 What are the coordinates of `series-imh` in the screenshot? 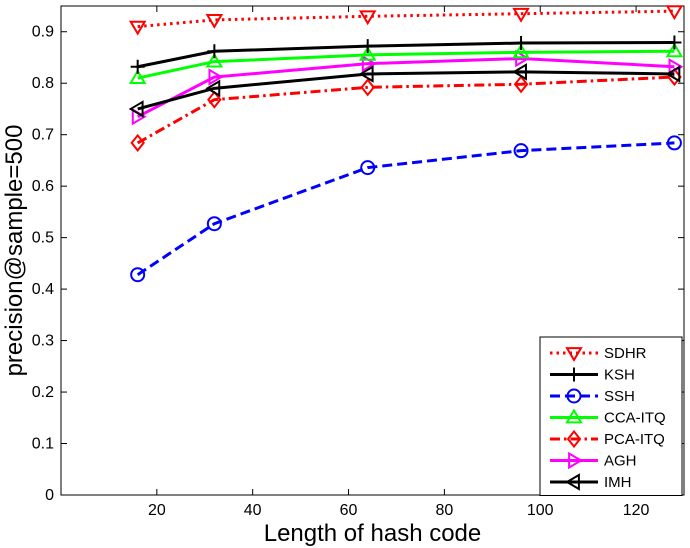 It's located at (404, 90).